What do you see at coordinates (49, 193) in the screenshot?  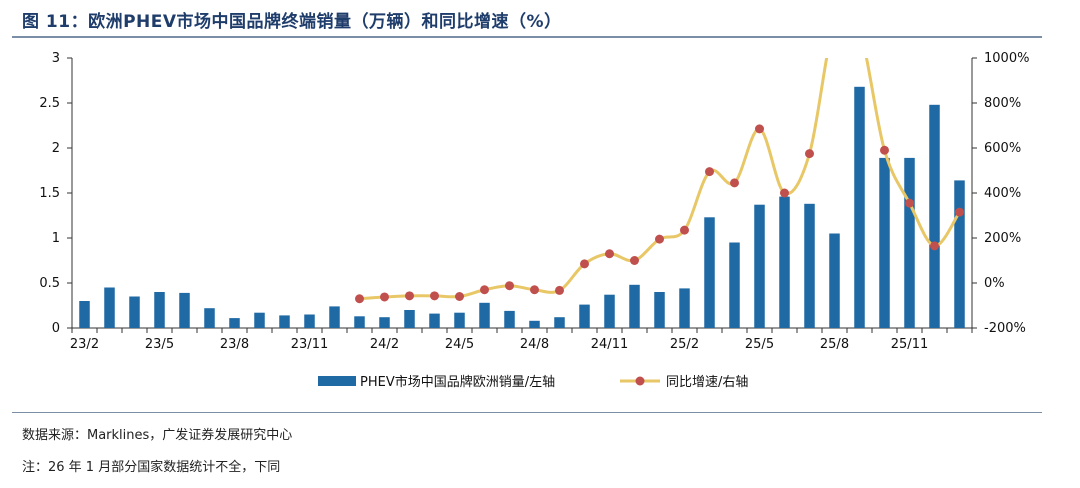 I see `left-tick-label: 1.5` at bounding box center [49, 193].